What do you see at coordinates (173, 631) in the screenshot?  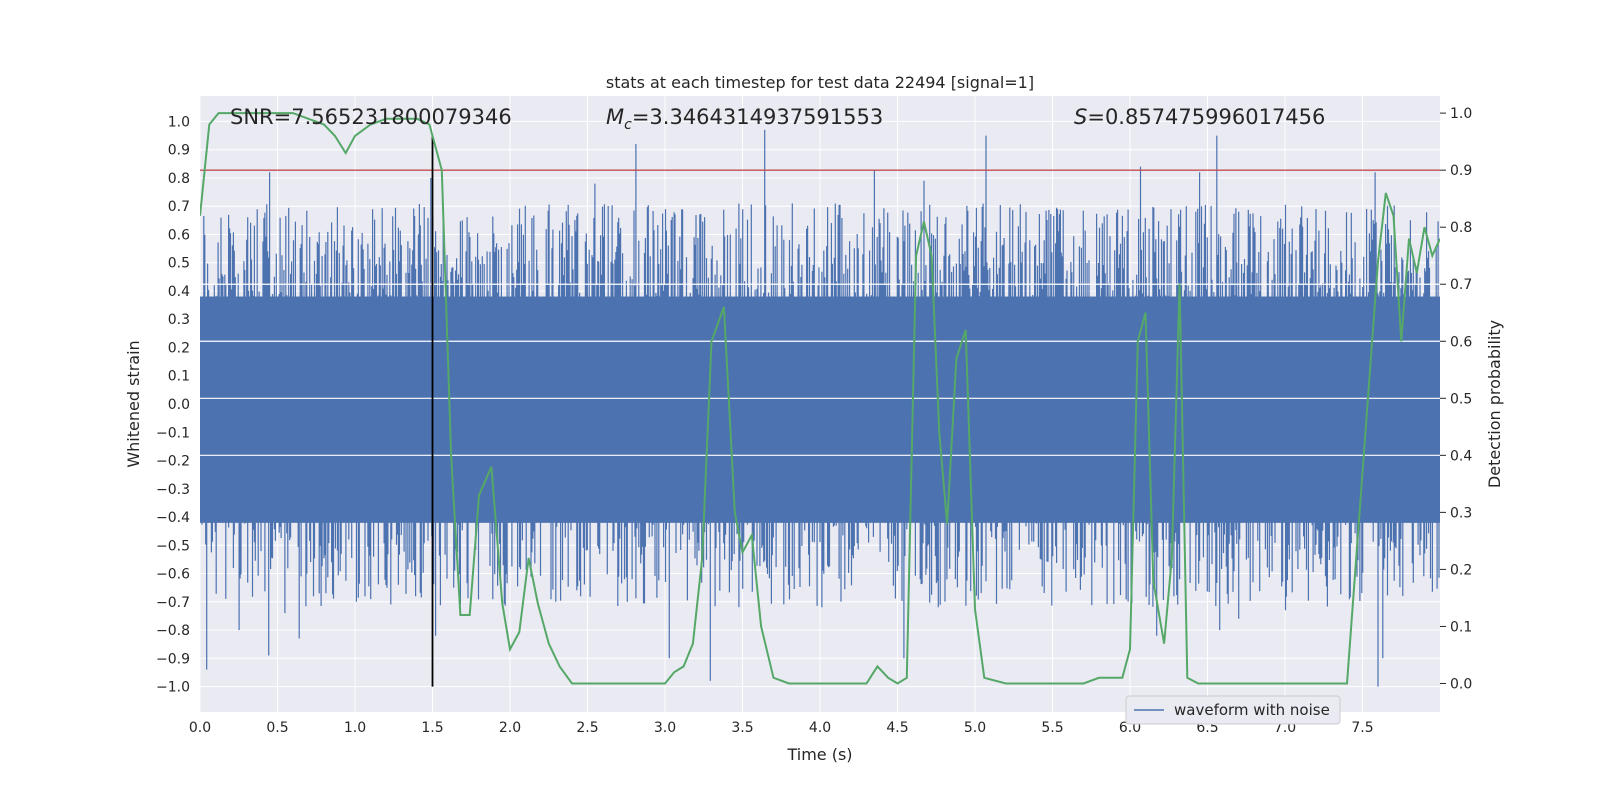 I see `y-tick-label: −0.8` at bounding box center [173, 631].